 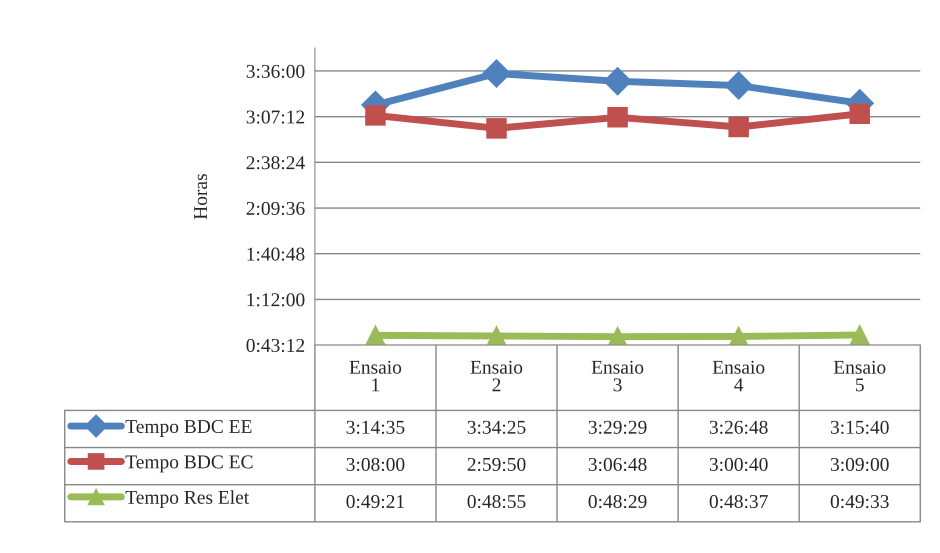 I want to click on data-label: 3:09:00, so click(x=859, y=465).